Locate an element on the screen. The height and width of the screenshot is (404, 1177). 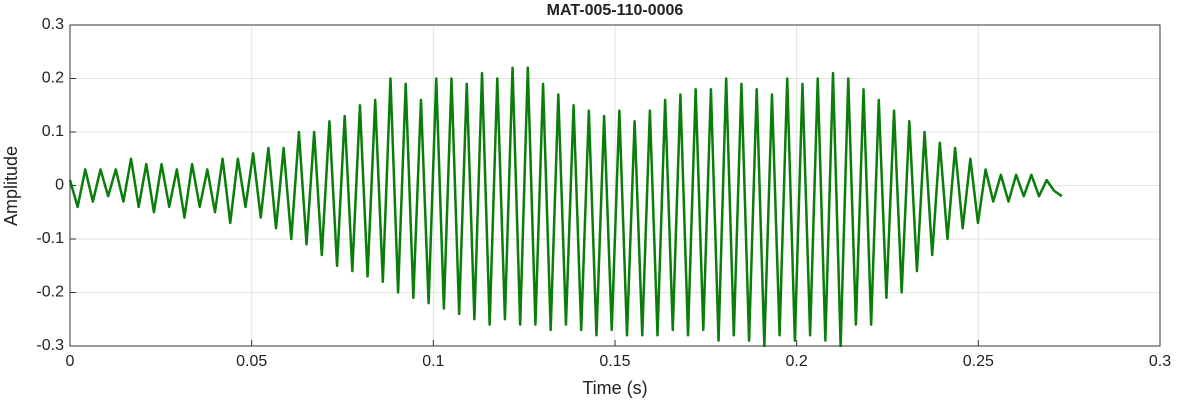
y-tick-label: 0 is located at coordinates (59, 185).